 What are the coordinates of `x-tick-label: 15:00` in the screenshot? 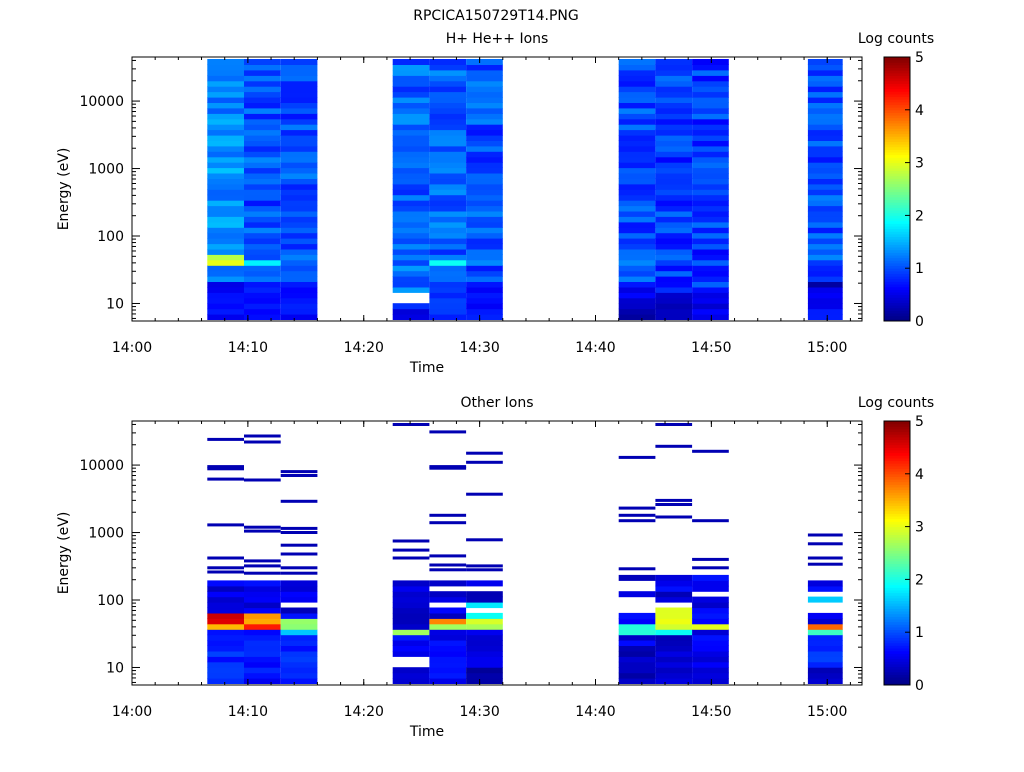 It's located at (827, 348).